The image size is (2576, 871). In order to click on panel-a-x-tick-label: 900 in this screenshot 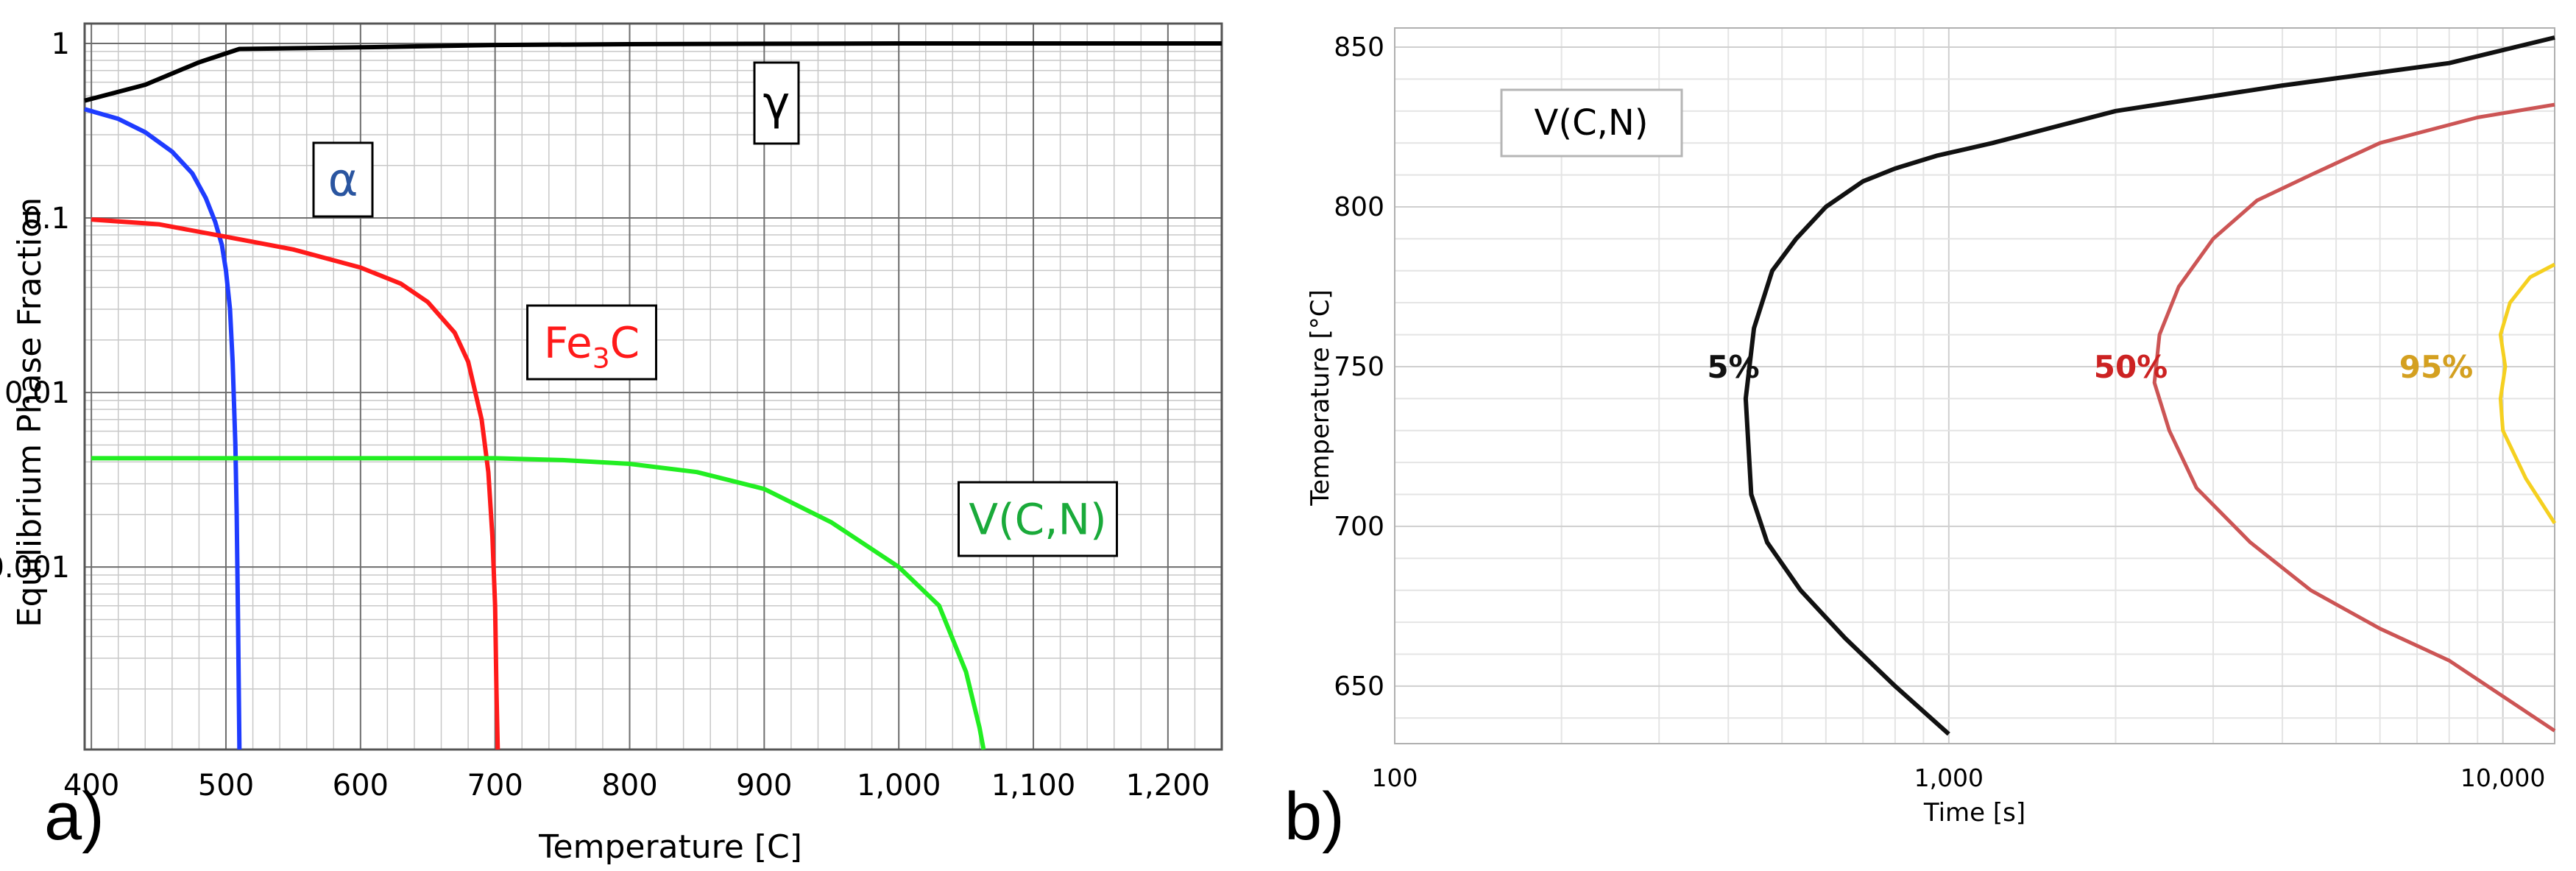, I will do `click(764, 786)`.